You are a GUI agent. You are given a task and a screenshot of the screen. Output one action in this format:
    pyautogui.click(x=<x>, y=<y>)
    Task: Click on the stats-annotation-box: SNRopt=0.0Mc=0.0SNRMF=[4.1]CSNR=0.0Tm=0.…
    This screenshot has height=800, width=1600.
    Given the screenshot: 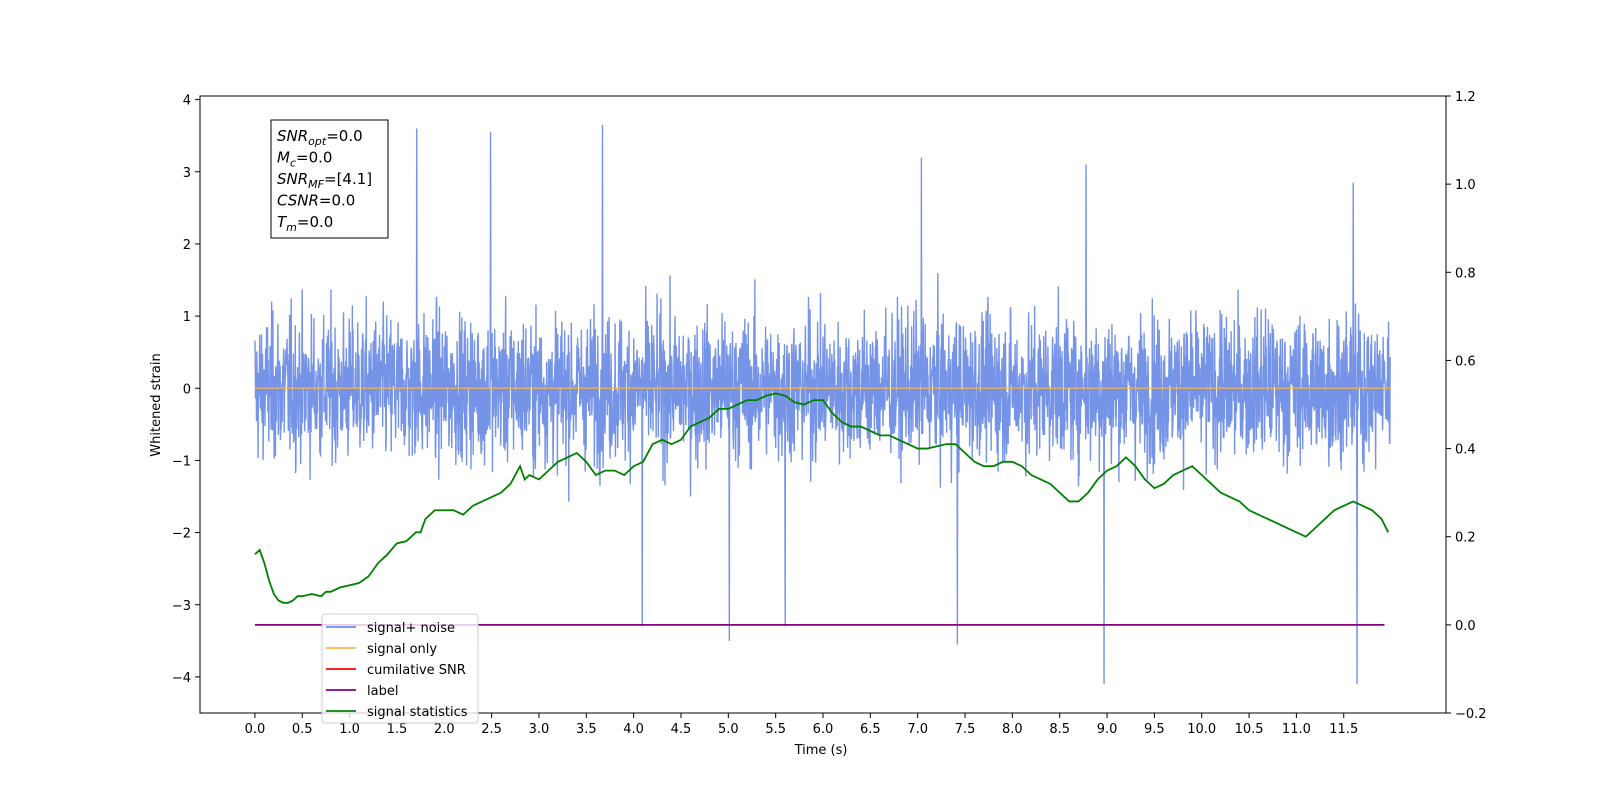 What is the action you would take?
    pyautogui.click(x=329, y=179)
    